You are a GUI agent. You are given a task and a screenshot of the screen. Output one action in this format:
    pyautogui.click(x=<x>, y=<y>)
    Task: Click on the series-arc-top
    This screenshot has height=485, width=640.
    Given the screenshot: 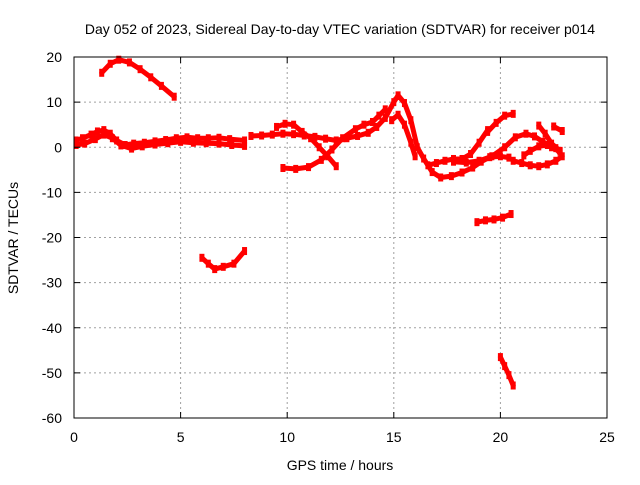 What is the action you would take?
    pyautogui.click(x=138, y=78)
    